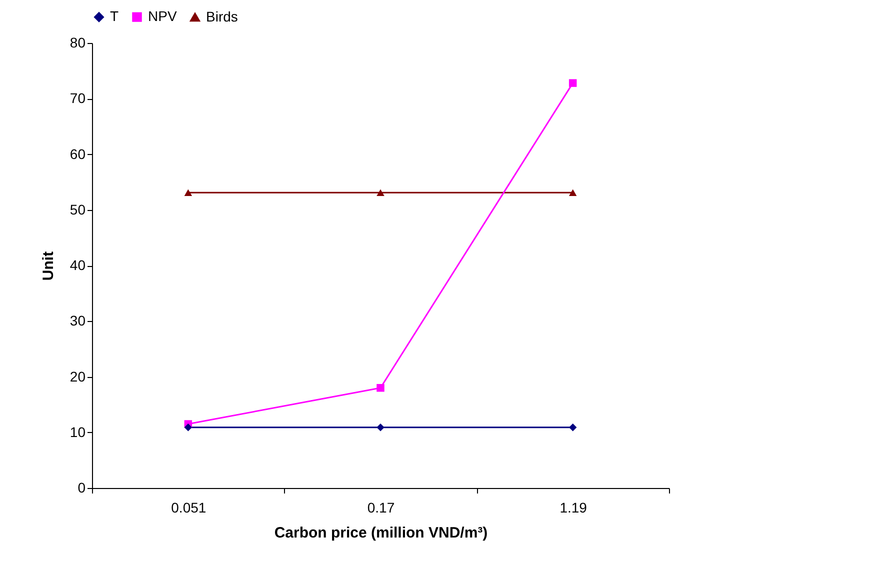 The width and height of the screenshot is (887, 583). I want to click on y-tick-label: 10, so click(78, 432).